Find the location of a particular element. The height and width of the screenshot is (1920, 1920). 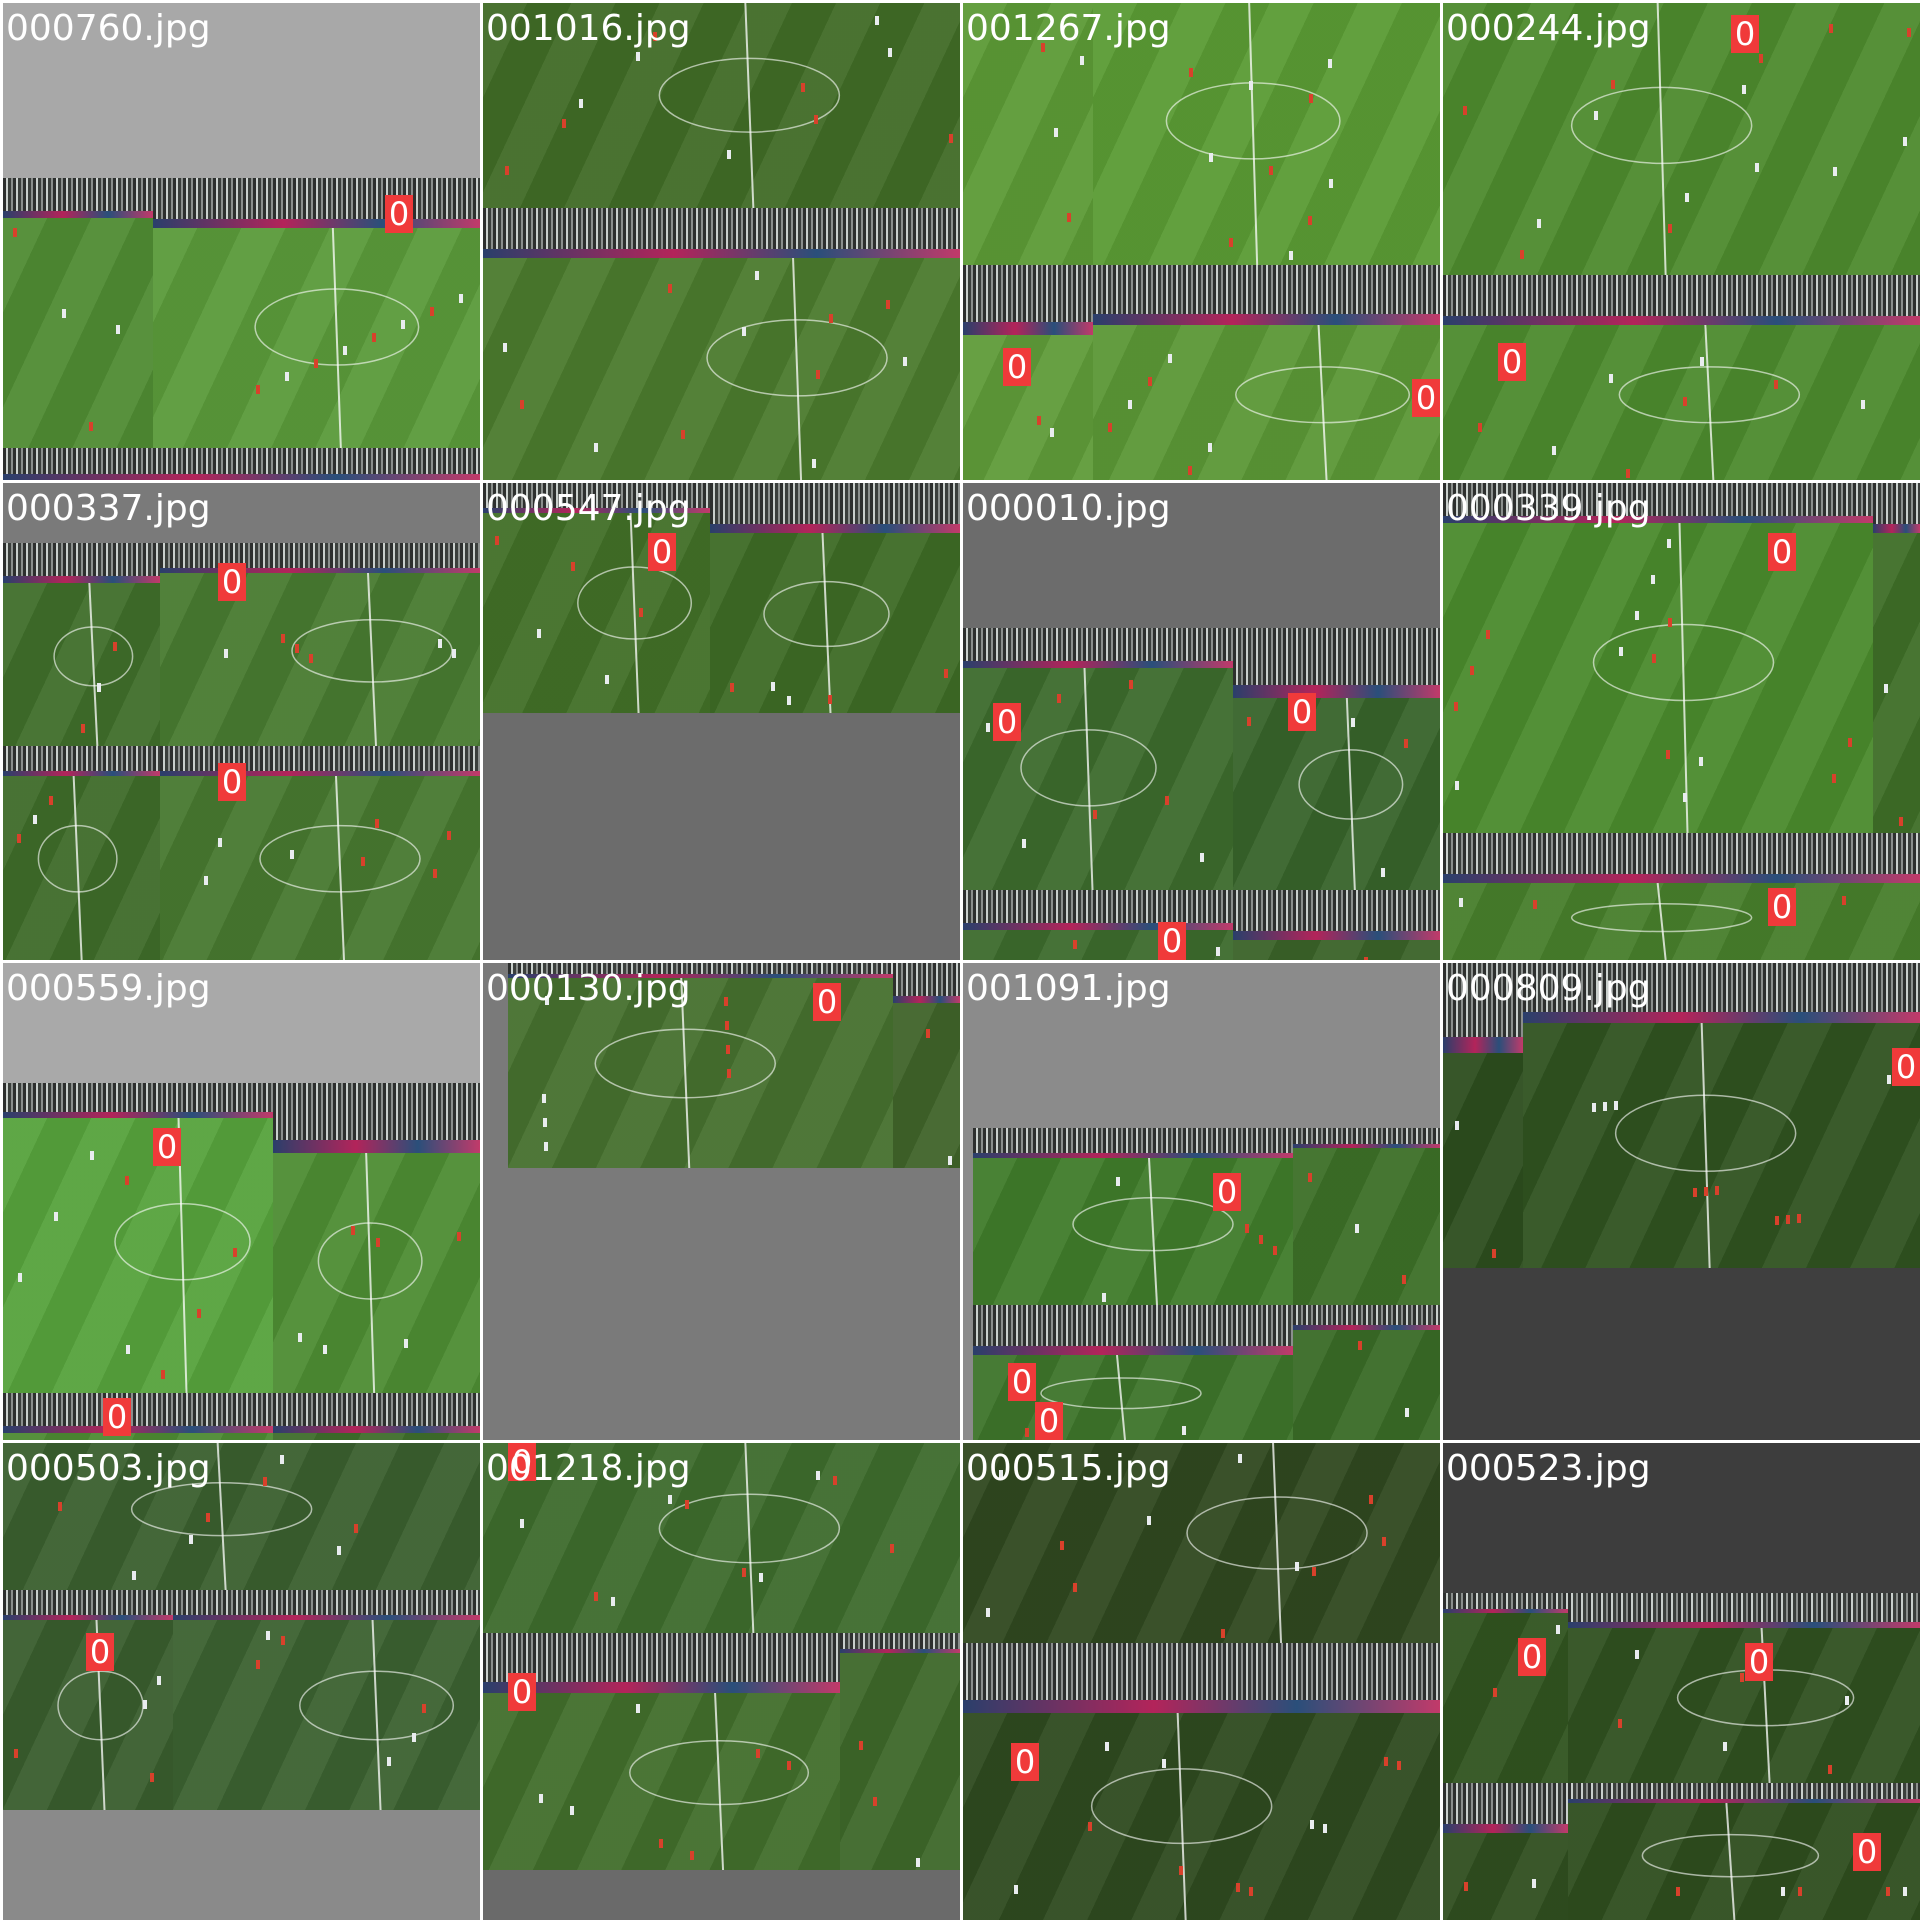

mosaic-tile: 000503.jpg 0 is located at coordinates (241, 1681).